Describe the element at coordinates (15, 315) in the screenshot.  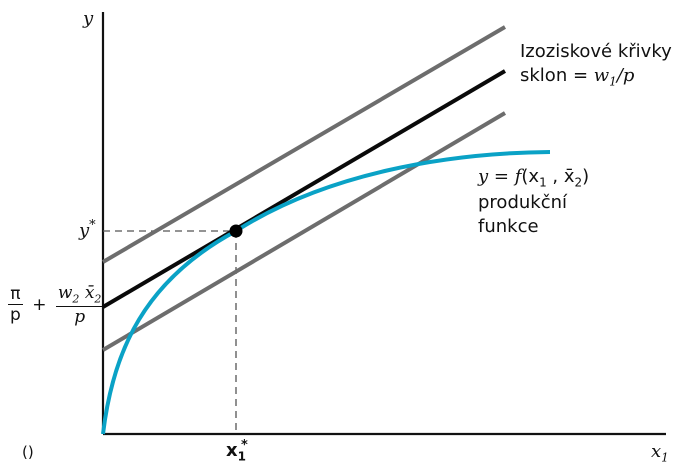
I see `pi-denominator: p` at that location.